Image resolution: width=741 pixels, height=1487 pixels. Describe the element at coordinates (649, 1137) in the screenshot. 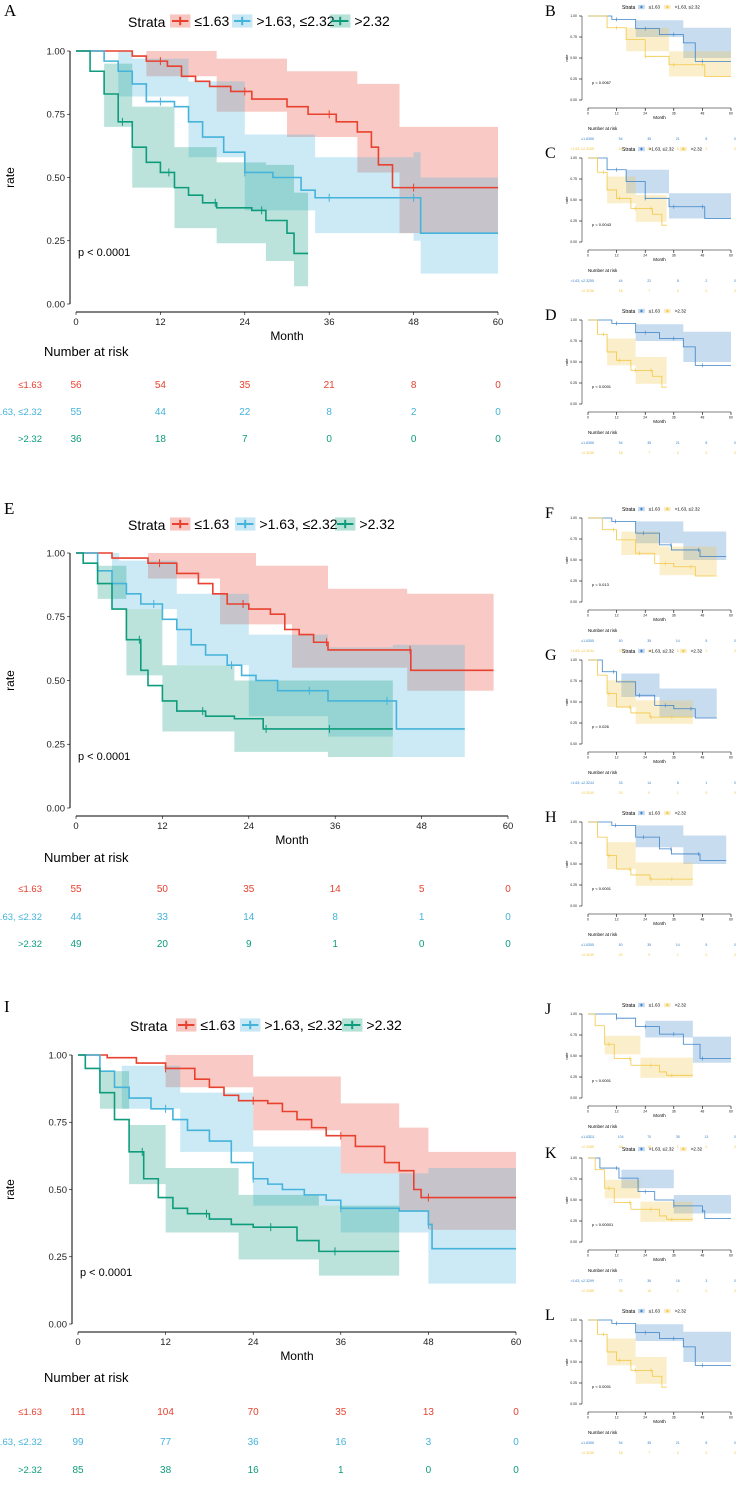

I see `risk-cell: 70` at that location.